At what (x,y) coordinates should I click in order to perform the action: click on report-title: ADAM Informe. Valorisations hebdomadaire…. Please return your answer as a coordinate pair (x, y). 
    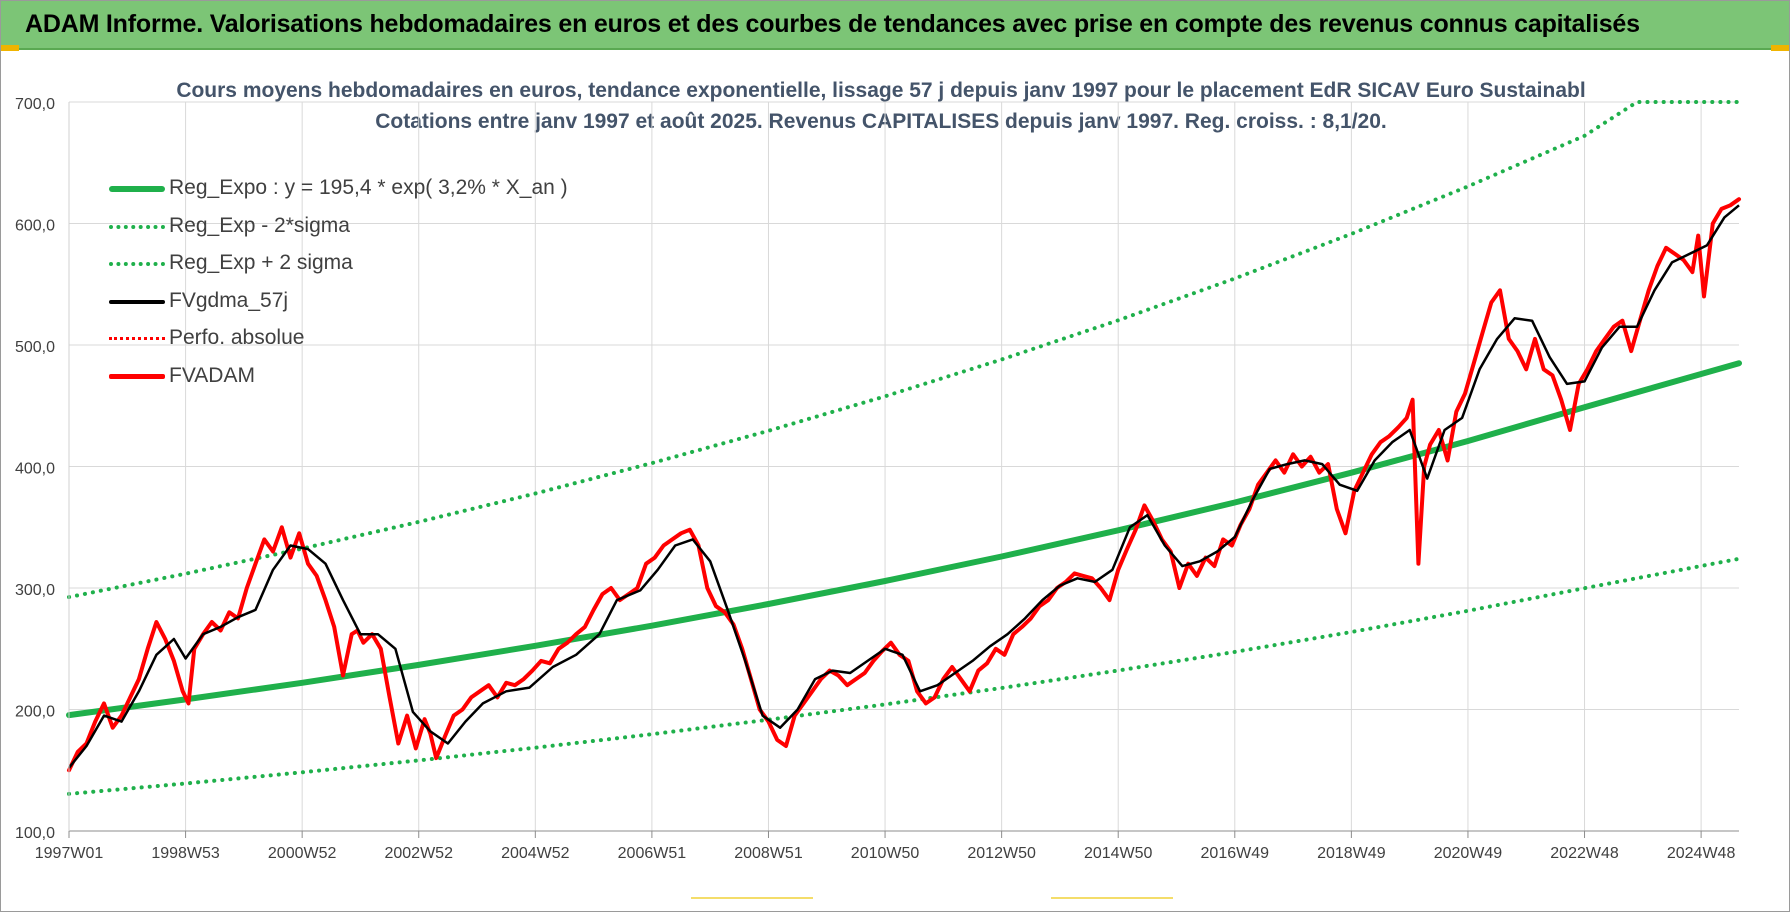
    Looking at the image, I should click on (832, 24).